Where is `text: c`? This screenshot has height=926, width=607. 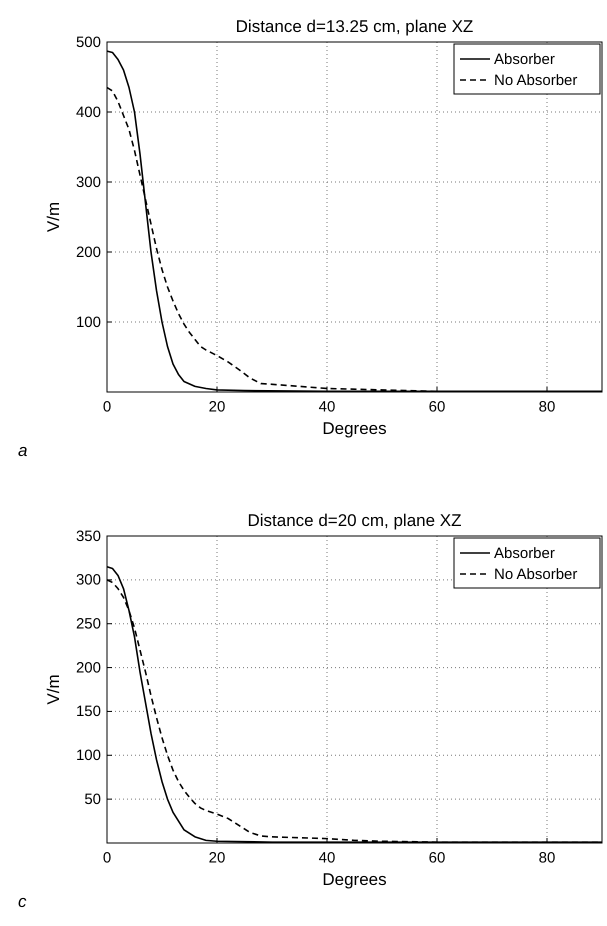
text: c is located at coordinates (22, 901).